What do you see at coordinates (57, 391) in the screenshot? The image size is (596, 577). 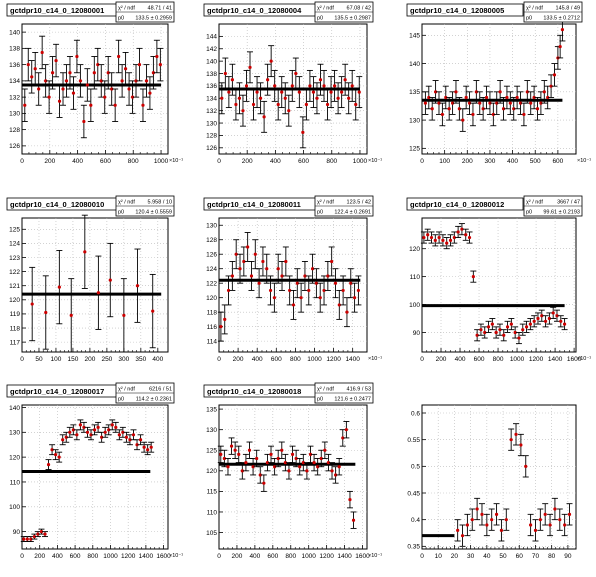 I see `plot-title: gctdpr10_c14_0_12080017` at bounding box center [57, 391].